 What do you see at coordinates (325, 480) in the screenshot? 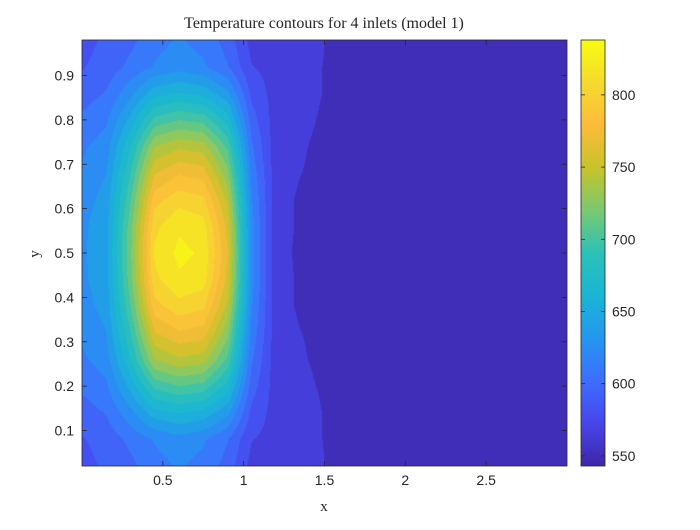
I see `x-tick-label: 1.5` at bounding box center [325, 480].